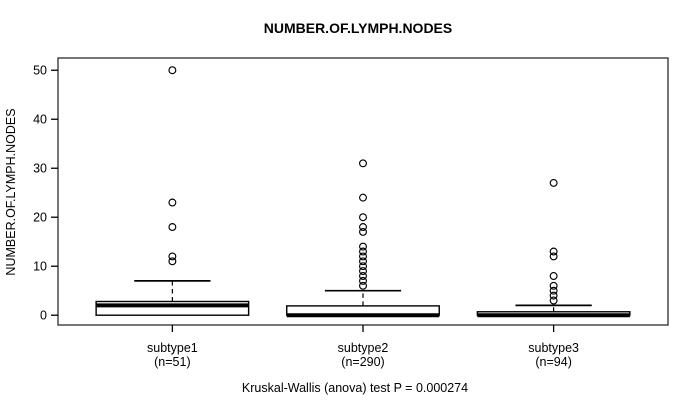 Image resolution: width=700 pixels, height=400 pixels. I want to click on y-tick-label: 40, so click(40, 120).